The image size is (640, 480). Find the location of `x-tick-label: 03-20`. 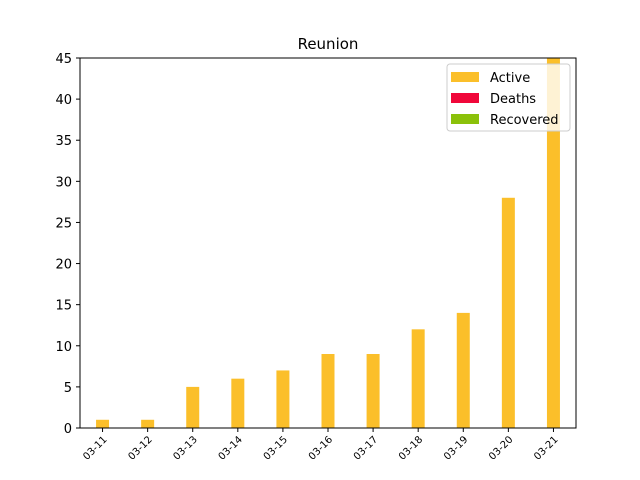

x-tick-label: 03-20 is located at coordinates (501, 448).